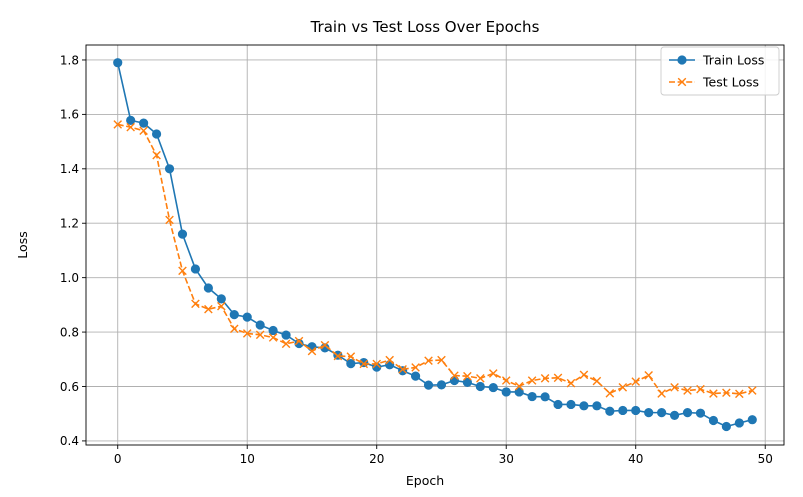 The height and width of the screenshot is (497, 803). What do you see at coordinates (506, 459) in the screenshot?
I see `x-tick-label: 30` at bounding box center [506, 459].